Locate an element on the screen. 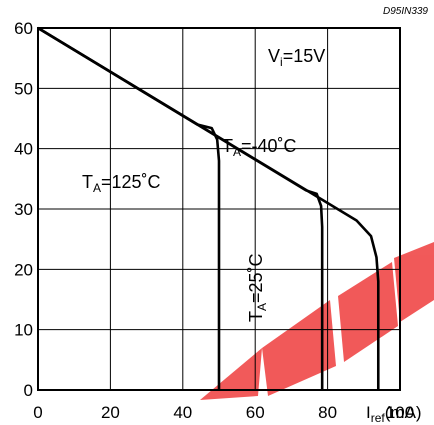  x-axis-label: Iref(mA) is located at coordinates (394, 414).